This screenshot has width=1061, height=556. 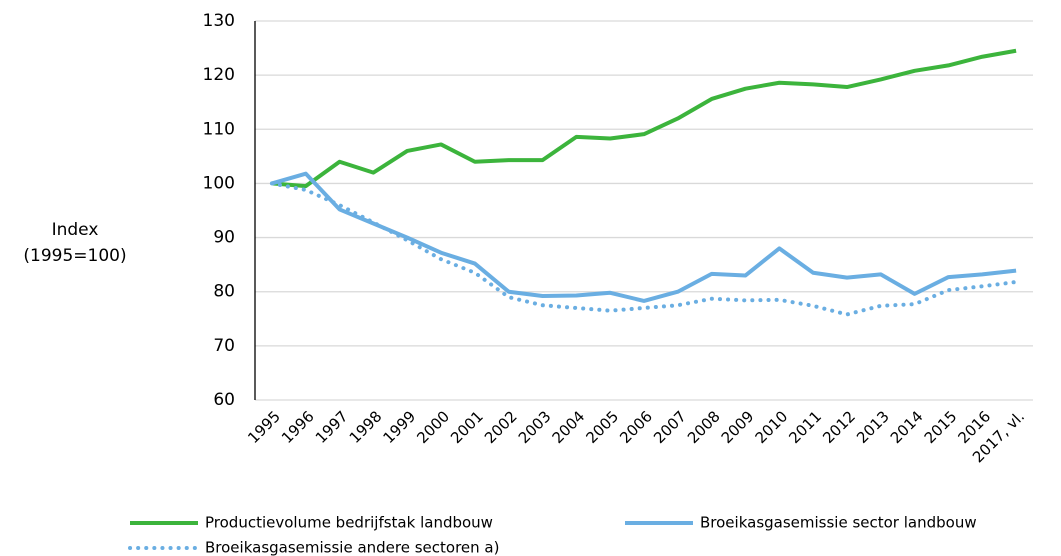 What do you see at coordinates (399, 427) in the screenshot?
I see `x-tick-label: 1999` at bounding box center [399, 427].